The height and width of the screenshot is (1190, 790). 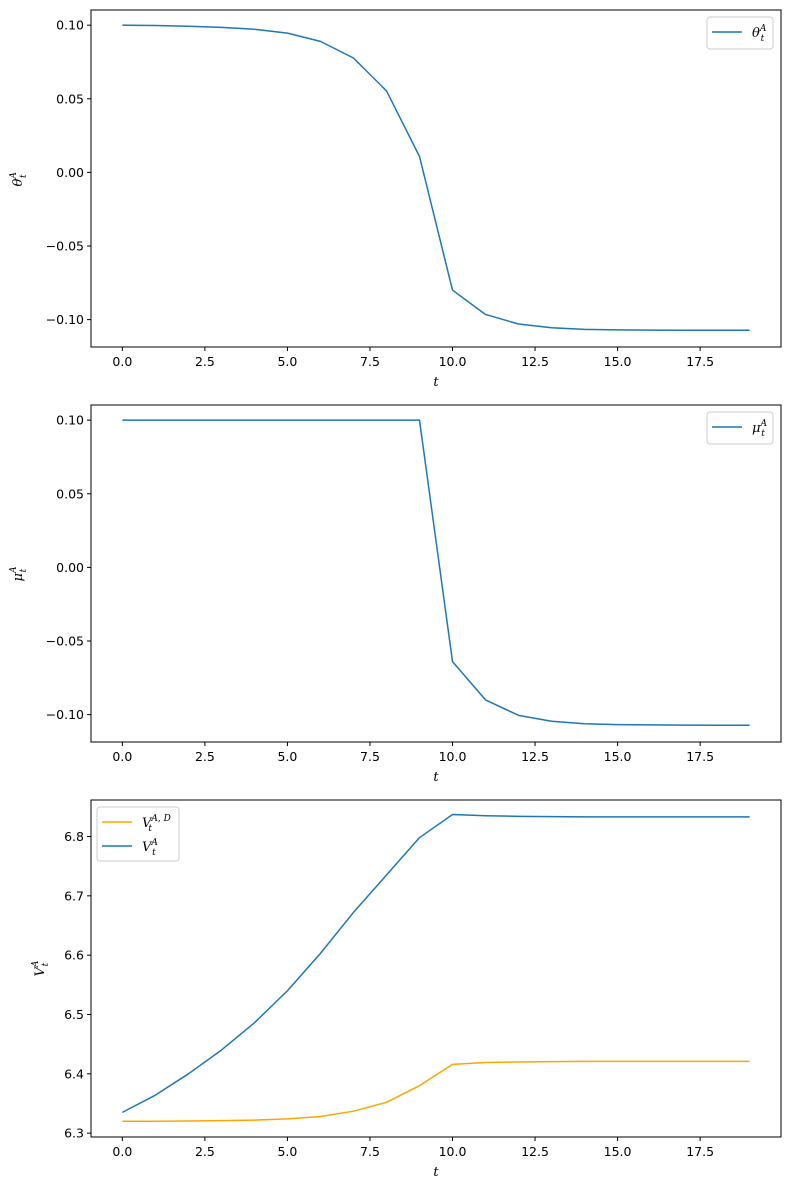 I want to click on label-sup: A, D, so click(x=160, y=819).